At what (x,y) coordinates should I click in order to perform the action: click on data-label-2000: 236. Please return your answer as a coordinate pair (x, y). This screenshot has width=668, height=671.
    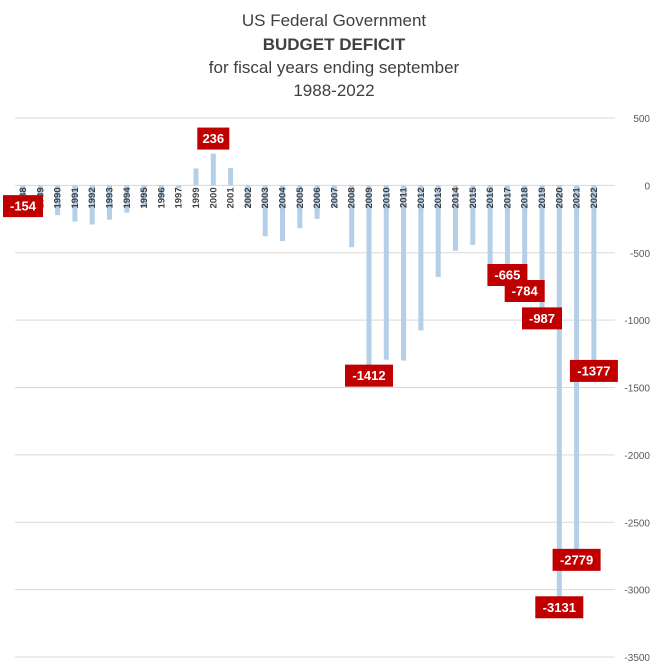
    Looking at the image, I should click on (213, 138).